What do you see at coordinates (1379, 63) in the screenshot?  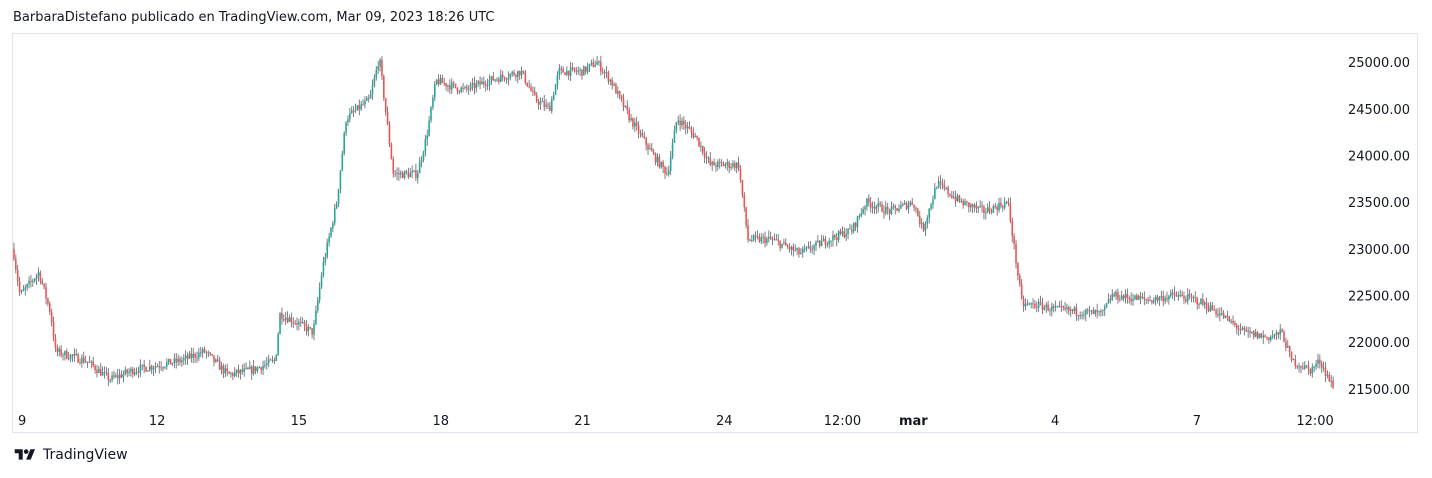 I see `price-tick-label: 25000.00` at bounding box center [1379, 63].